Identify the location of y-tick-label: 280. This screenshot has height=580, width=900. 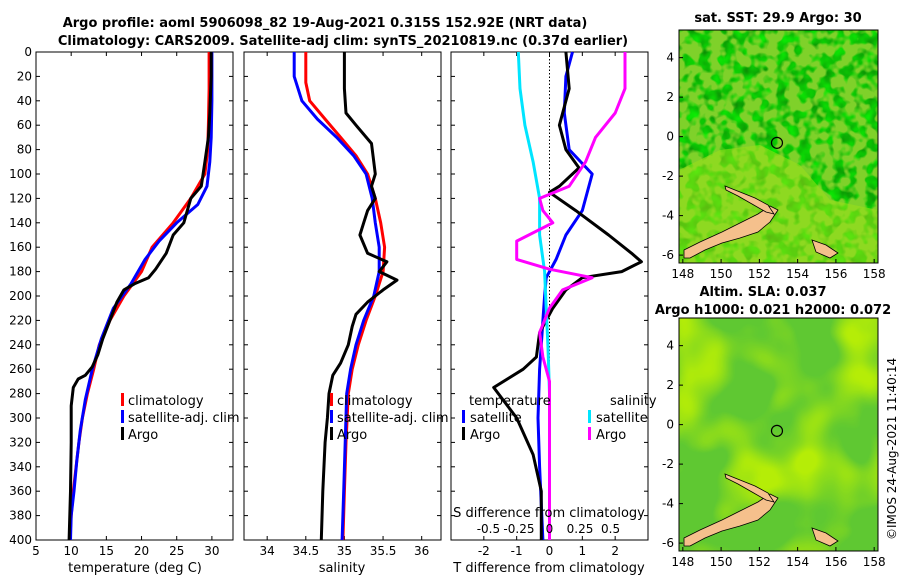
(20, 394).